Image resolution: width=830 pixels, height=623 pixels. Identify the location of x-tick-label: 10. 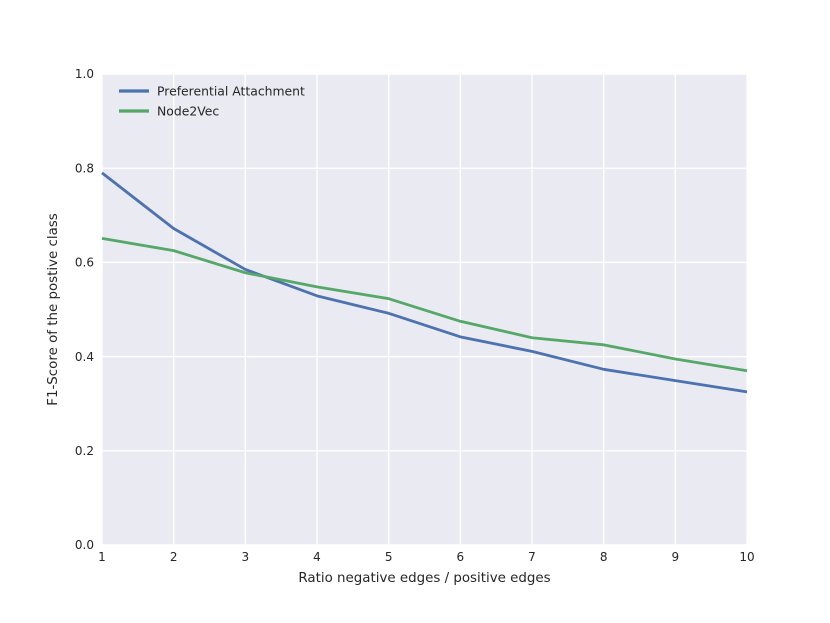
(746, 557).